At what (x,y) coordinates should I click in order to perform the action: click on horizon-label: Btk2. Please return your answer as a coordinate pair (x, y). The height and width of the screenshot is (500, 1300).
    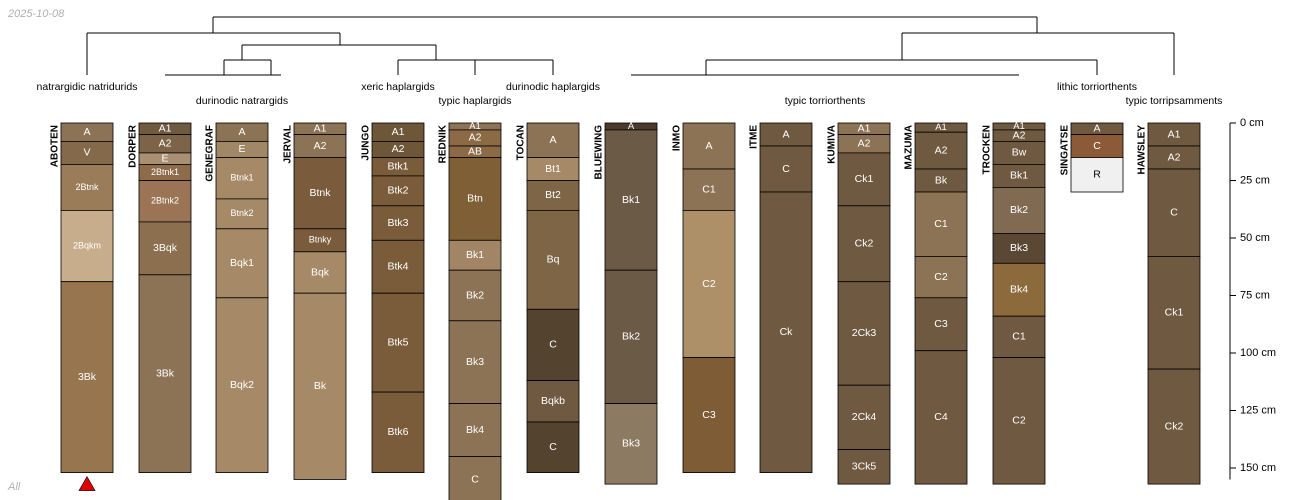
    Looking at the image, I should click on (397, 191).